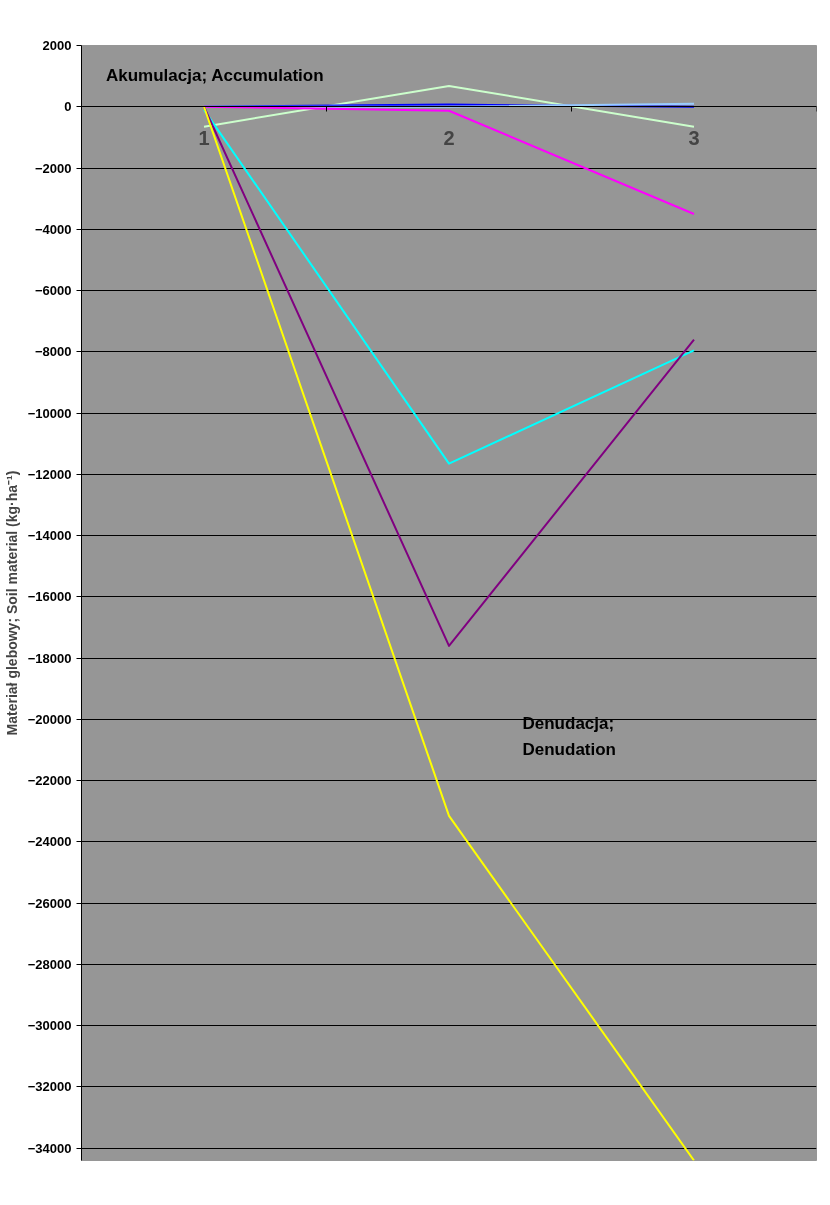 The image size is (830, 1205). What do you see at coordinates (57, 45) in the screenshot?
I see `y-tick-label: 2000` at bounding box center [57, 45].